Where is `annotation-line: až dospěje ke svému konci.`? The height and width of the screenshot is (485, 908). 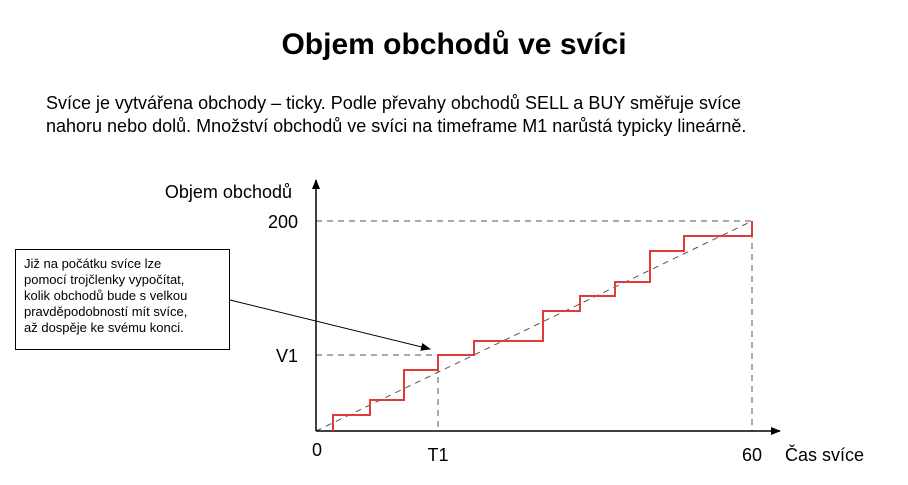
annotation-line: až dospěje ke svému konci. is located at coordinates (104, 327).